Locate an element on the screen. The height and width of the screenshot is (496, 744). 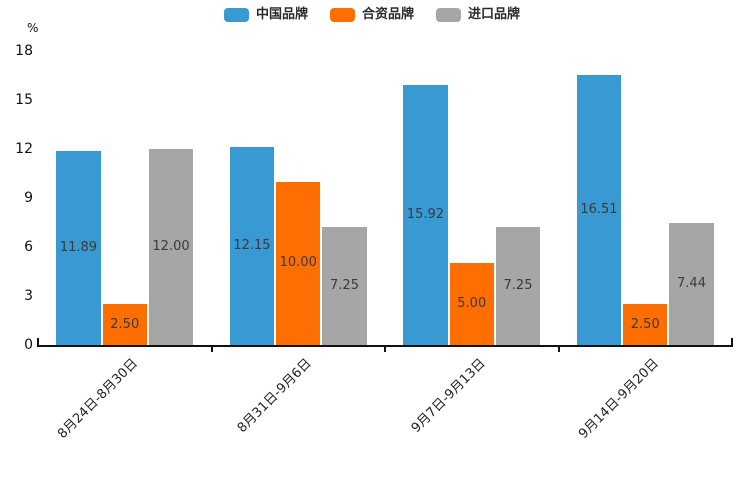
y-axis-tick-label: 9 is located at coordinates (28, 198).